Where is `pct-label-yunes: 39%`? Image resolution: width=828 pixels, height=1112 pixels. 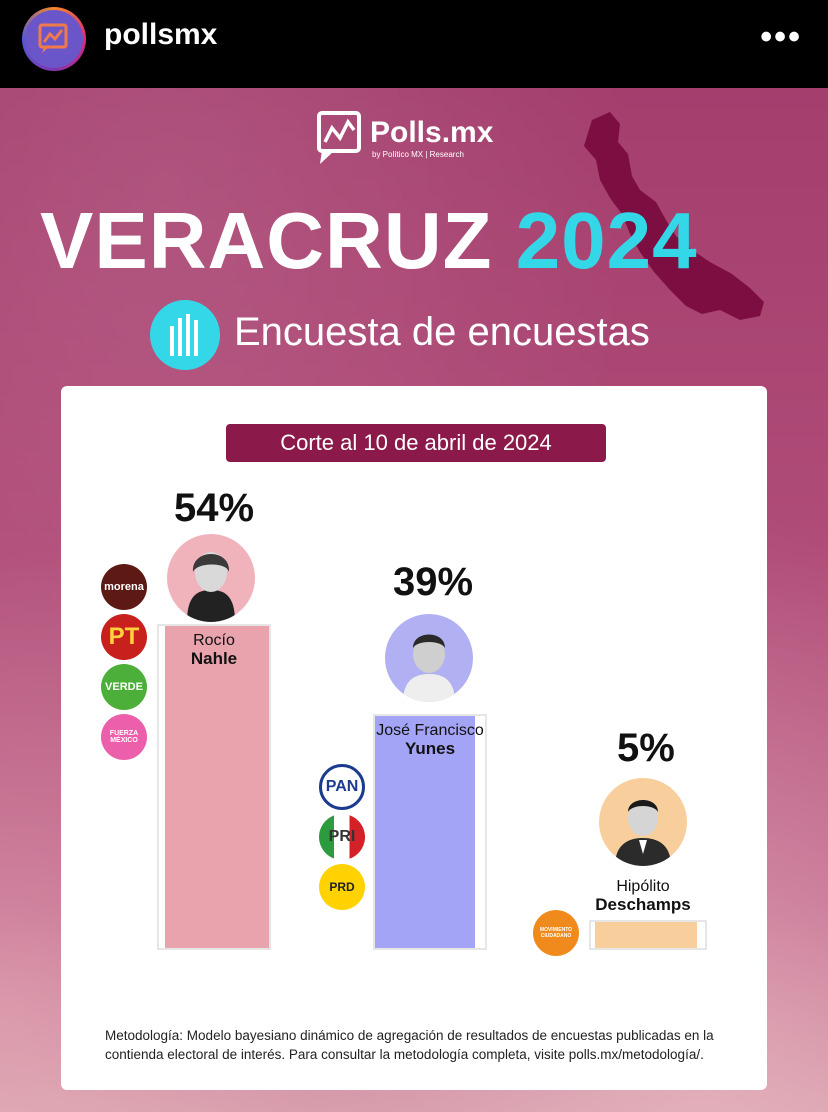
pct-label-yunes: 39% is located at coordinates (433, 582).